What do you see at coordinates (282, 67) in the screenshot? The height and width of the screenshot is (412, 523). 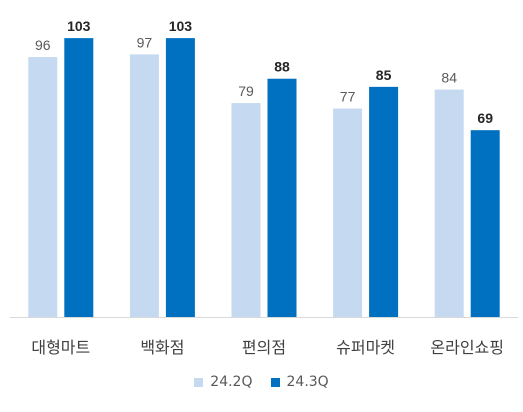 I see `value-label-2-3: 88` at bounding box center [282, 67].